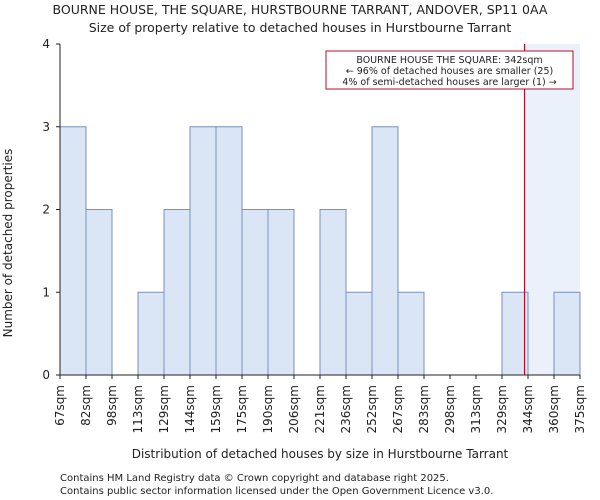 The image size is (600, 500). Describe the element at coordinates (164, 409) in the screenshot. I see `x-tick-label: 129sqm` at that location.